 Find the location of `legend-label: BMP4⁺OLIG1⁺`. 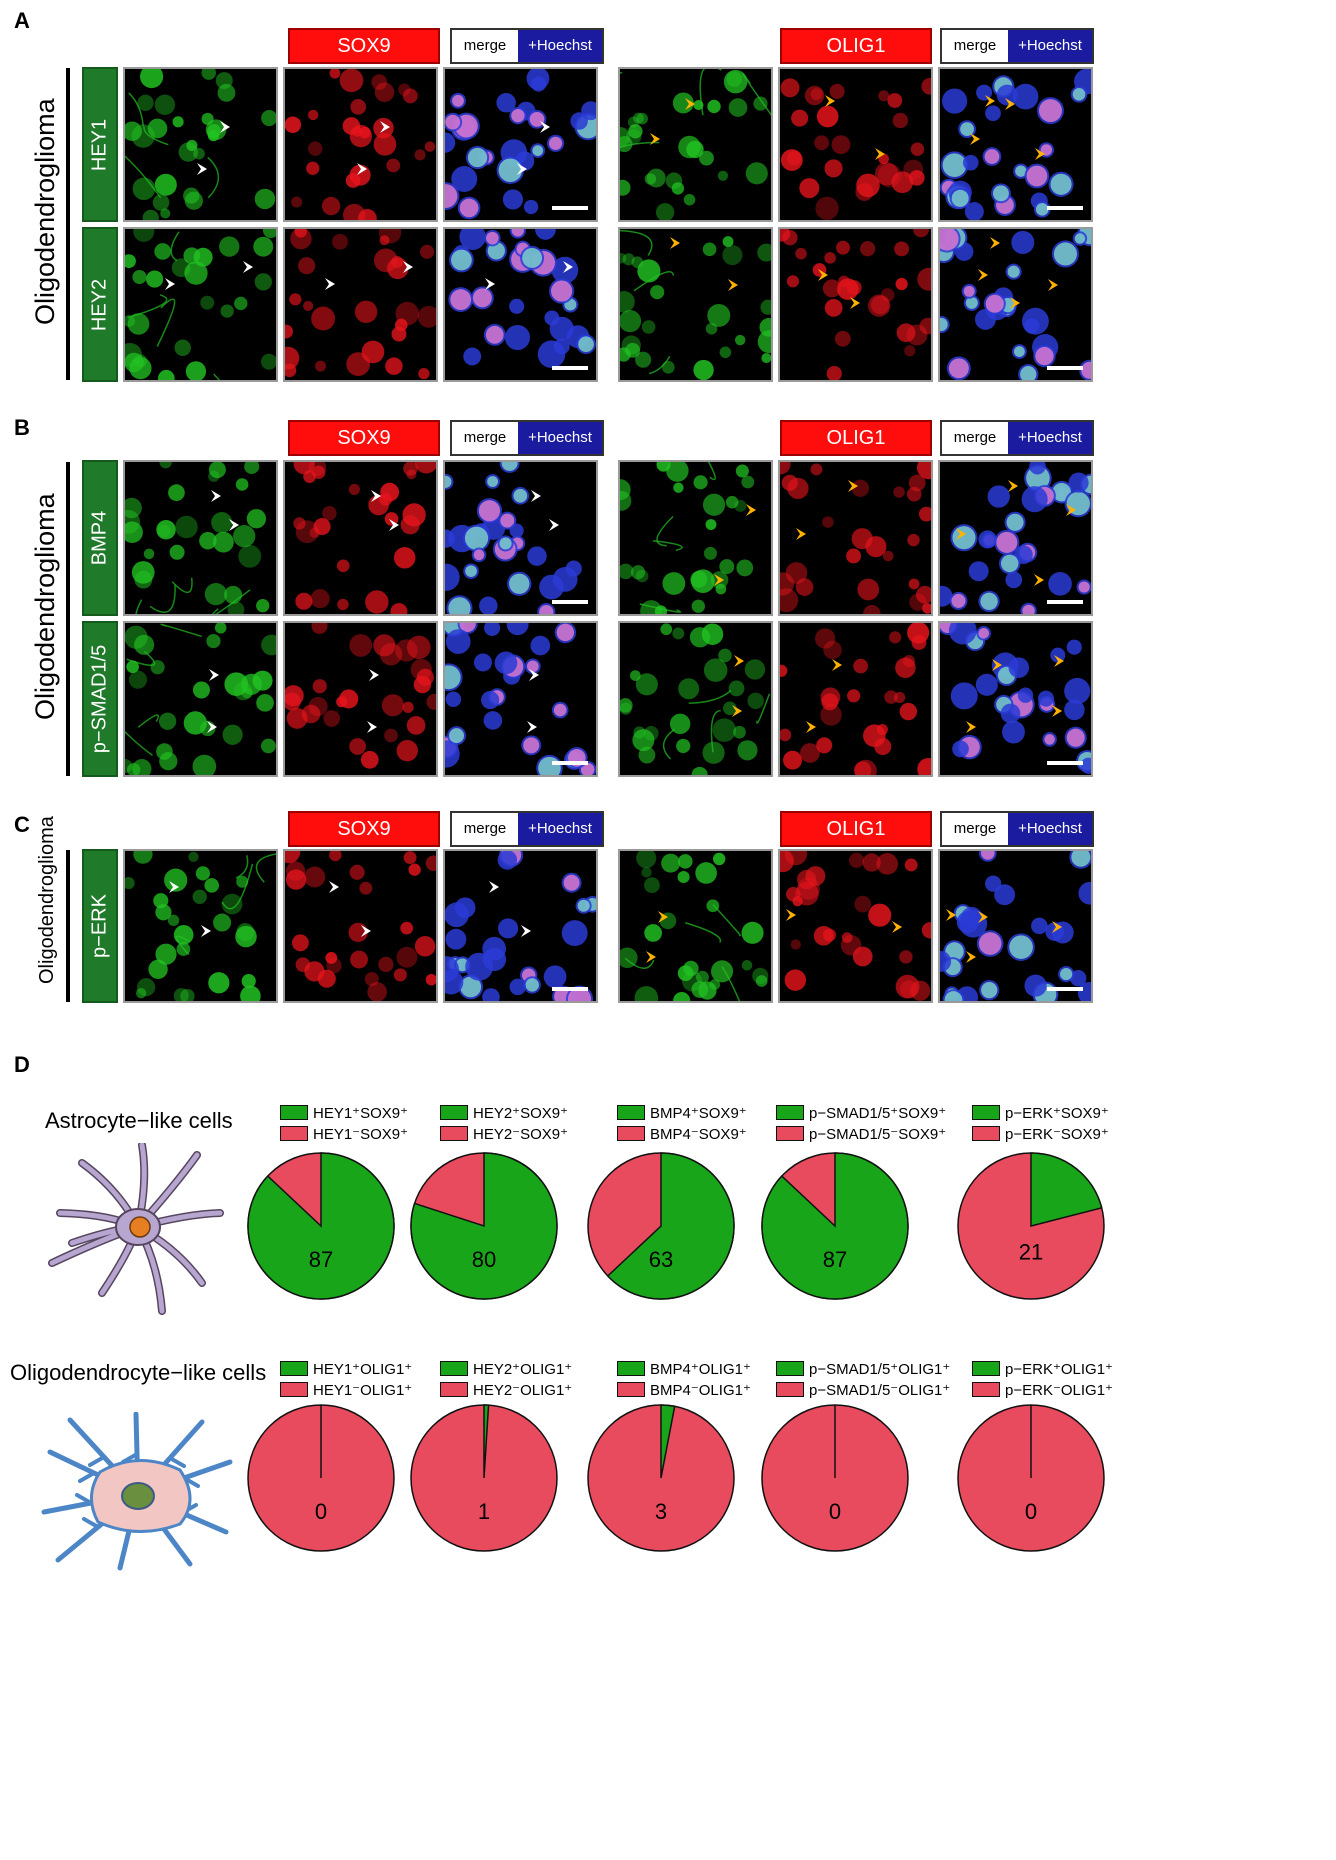

legend-label: BMP4⁺OLIG1⁺ is located at coordinates (700, 1369).